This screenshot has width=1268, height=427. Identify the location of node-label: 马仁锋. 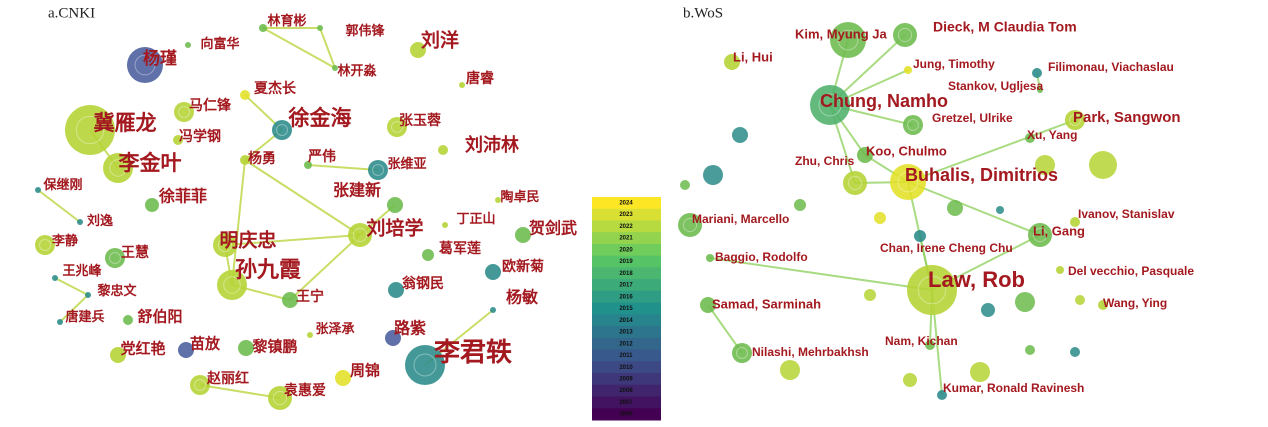
(210, 105).